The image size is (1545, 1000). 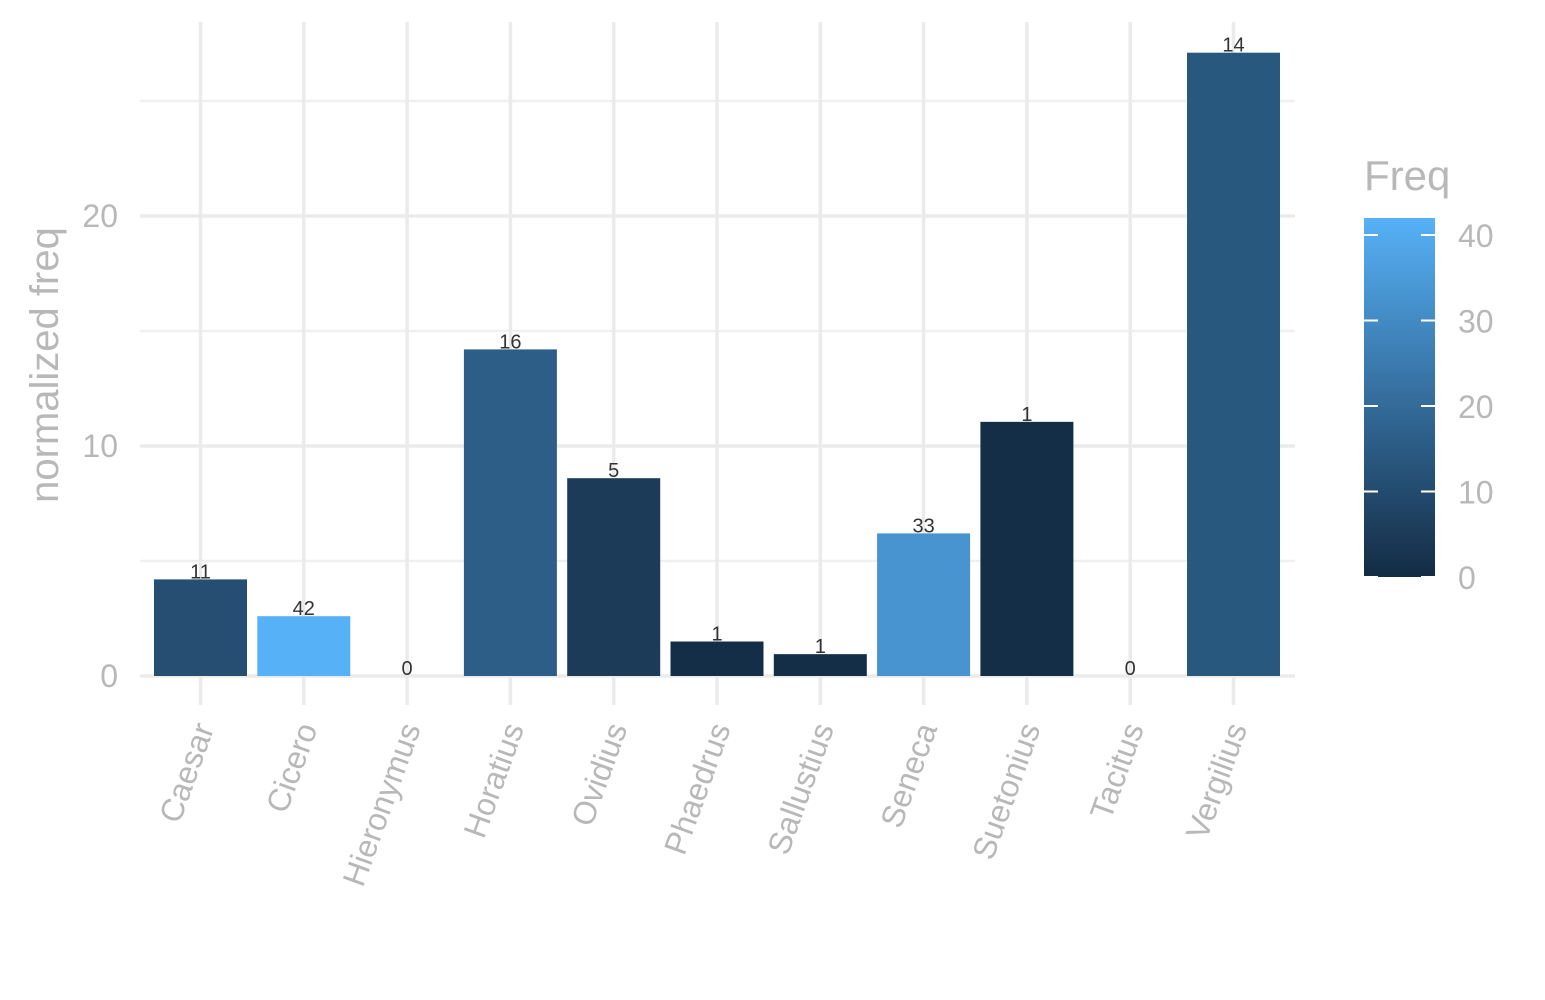 What do you see at coordinates (924, 604) in the screenshot?
I see `bar-seneca` at bounding box center [924, 604].